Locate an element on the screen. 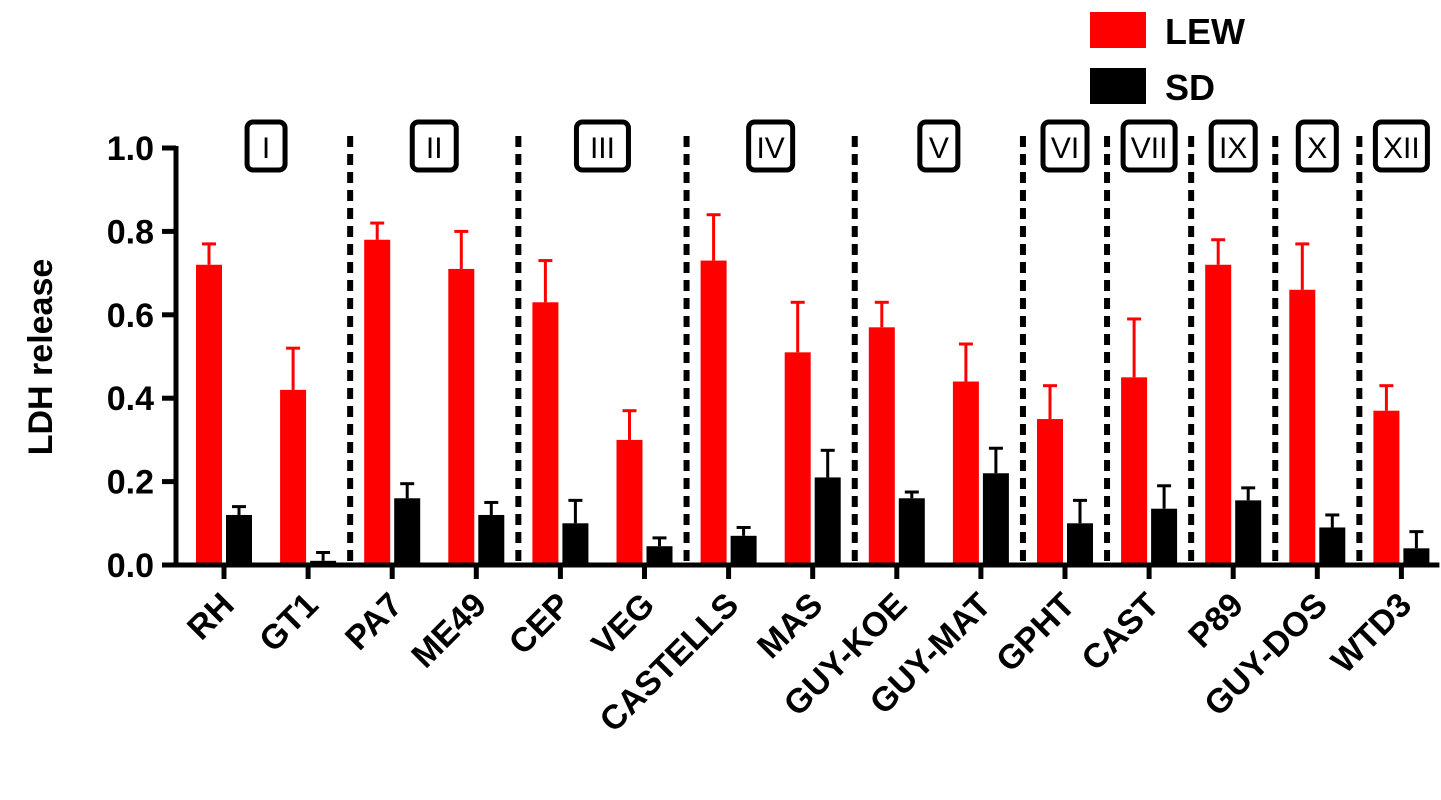 This screenshot has width=1441, height=800. group-label: IX is located at coordinates (1233, 148).